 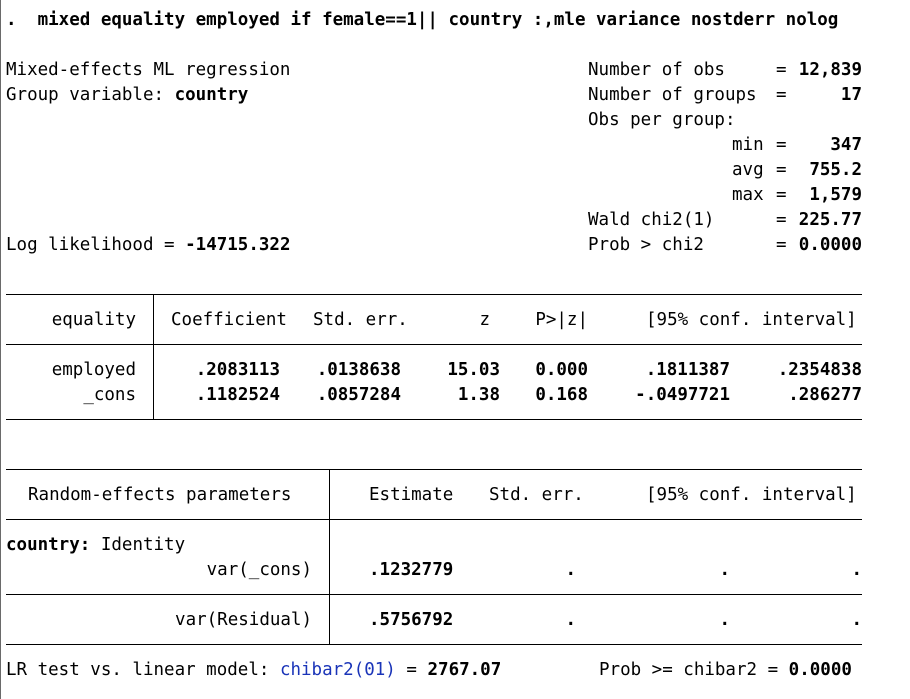 What do you see at coordinates (835, 195) in the screenshot?
I see `stat-value-max: 1,579` at bounding box center [835, 195].